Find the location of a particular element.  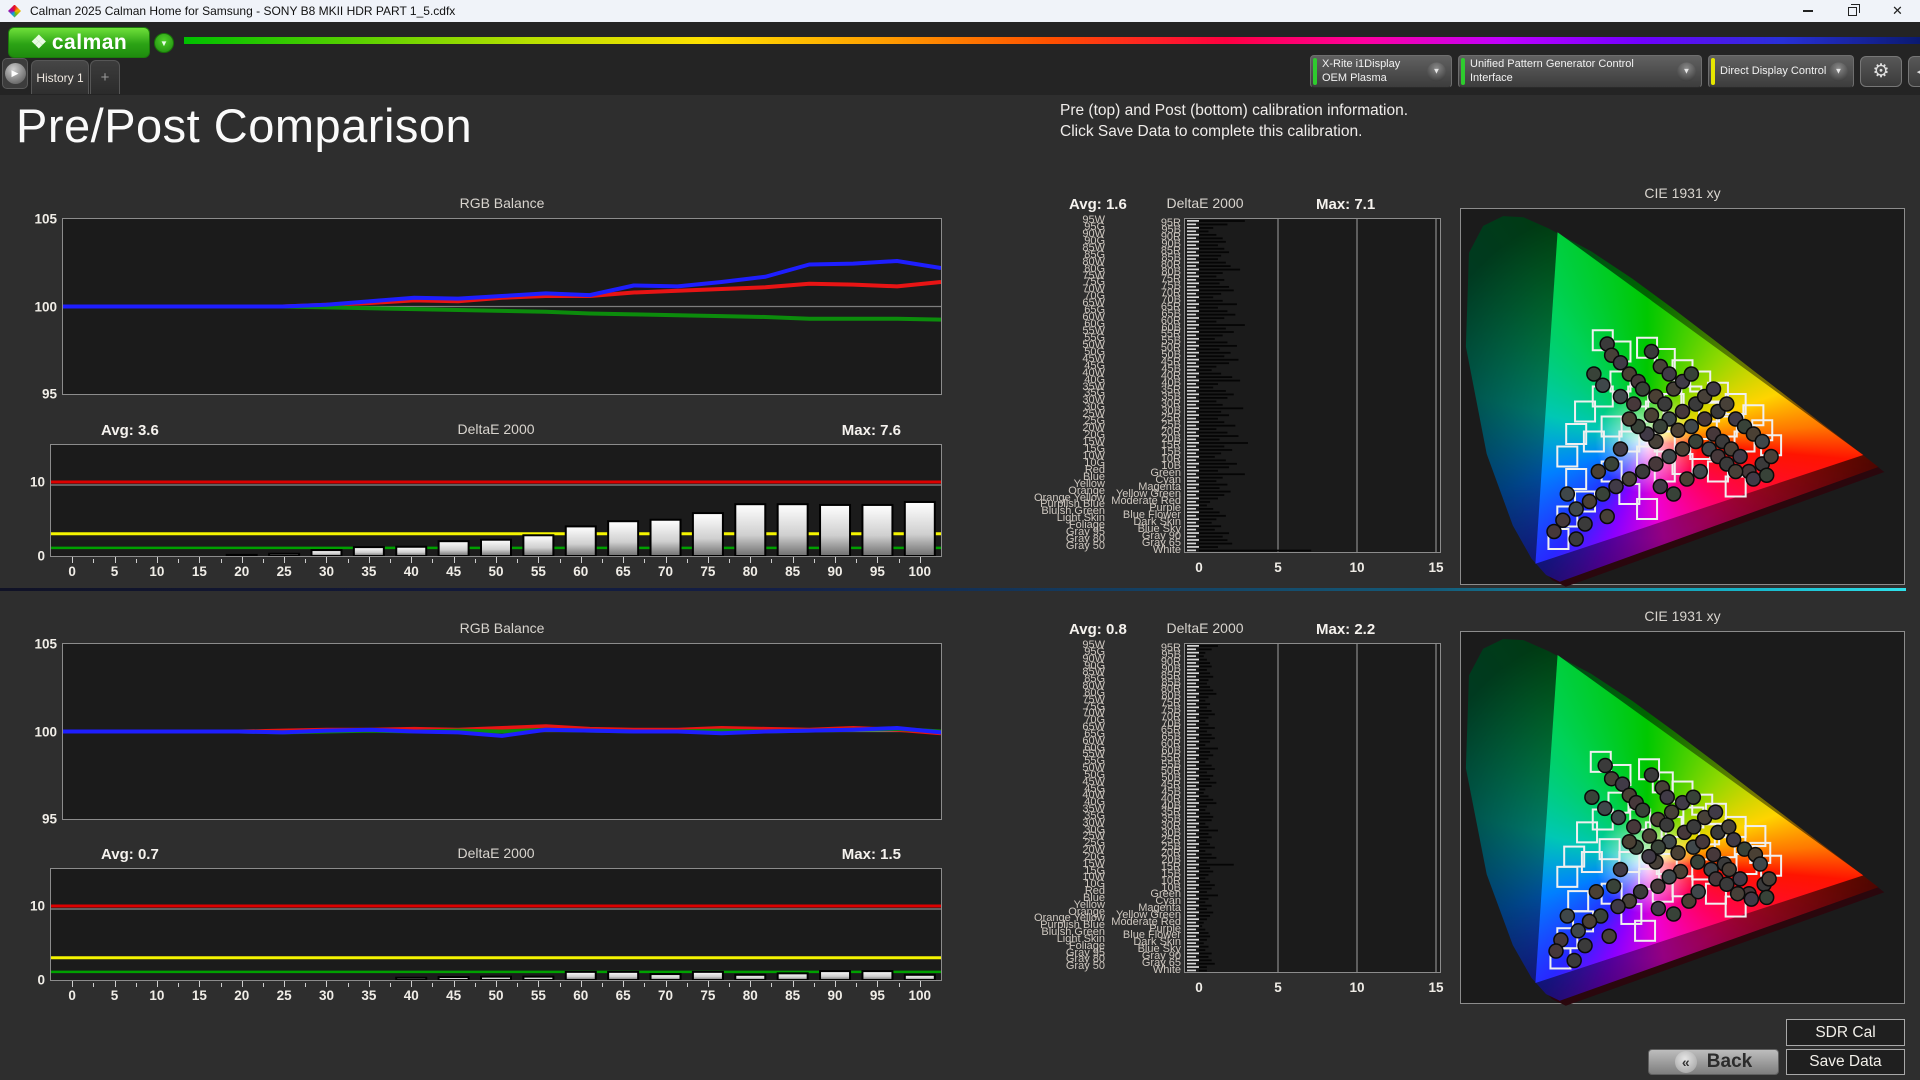

axis-label: 15R is located at coordinates (1170, 867).